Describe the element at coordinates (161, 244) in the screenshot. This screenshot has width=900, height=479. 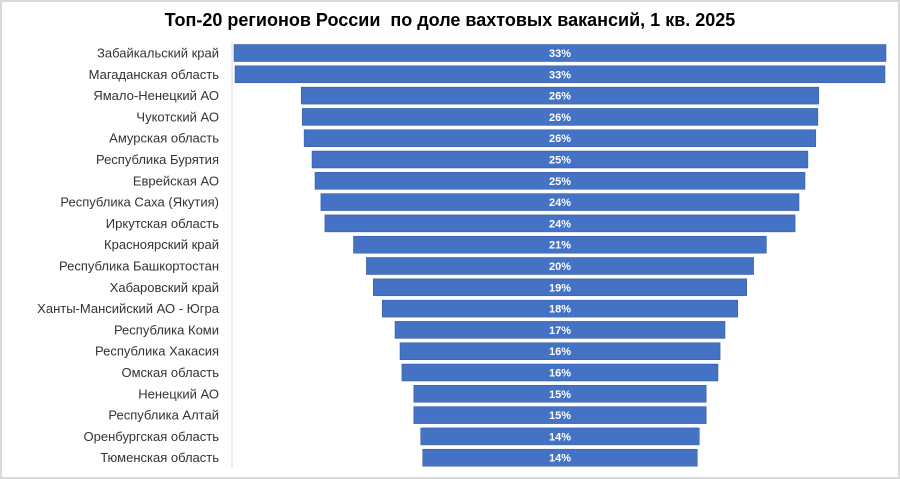
I see `category-label: Красноярский край` at that location.